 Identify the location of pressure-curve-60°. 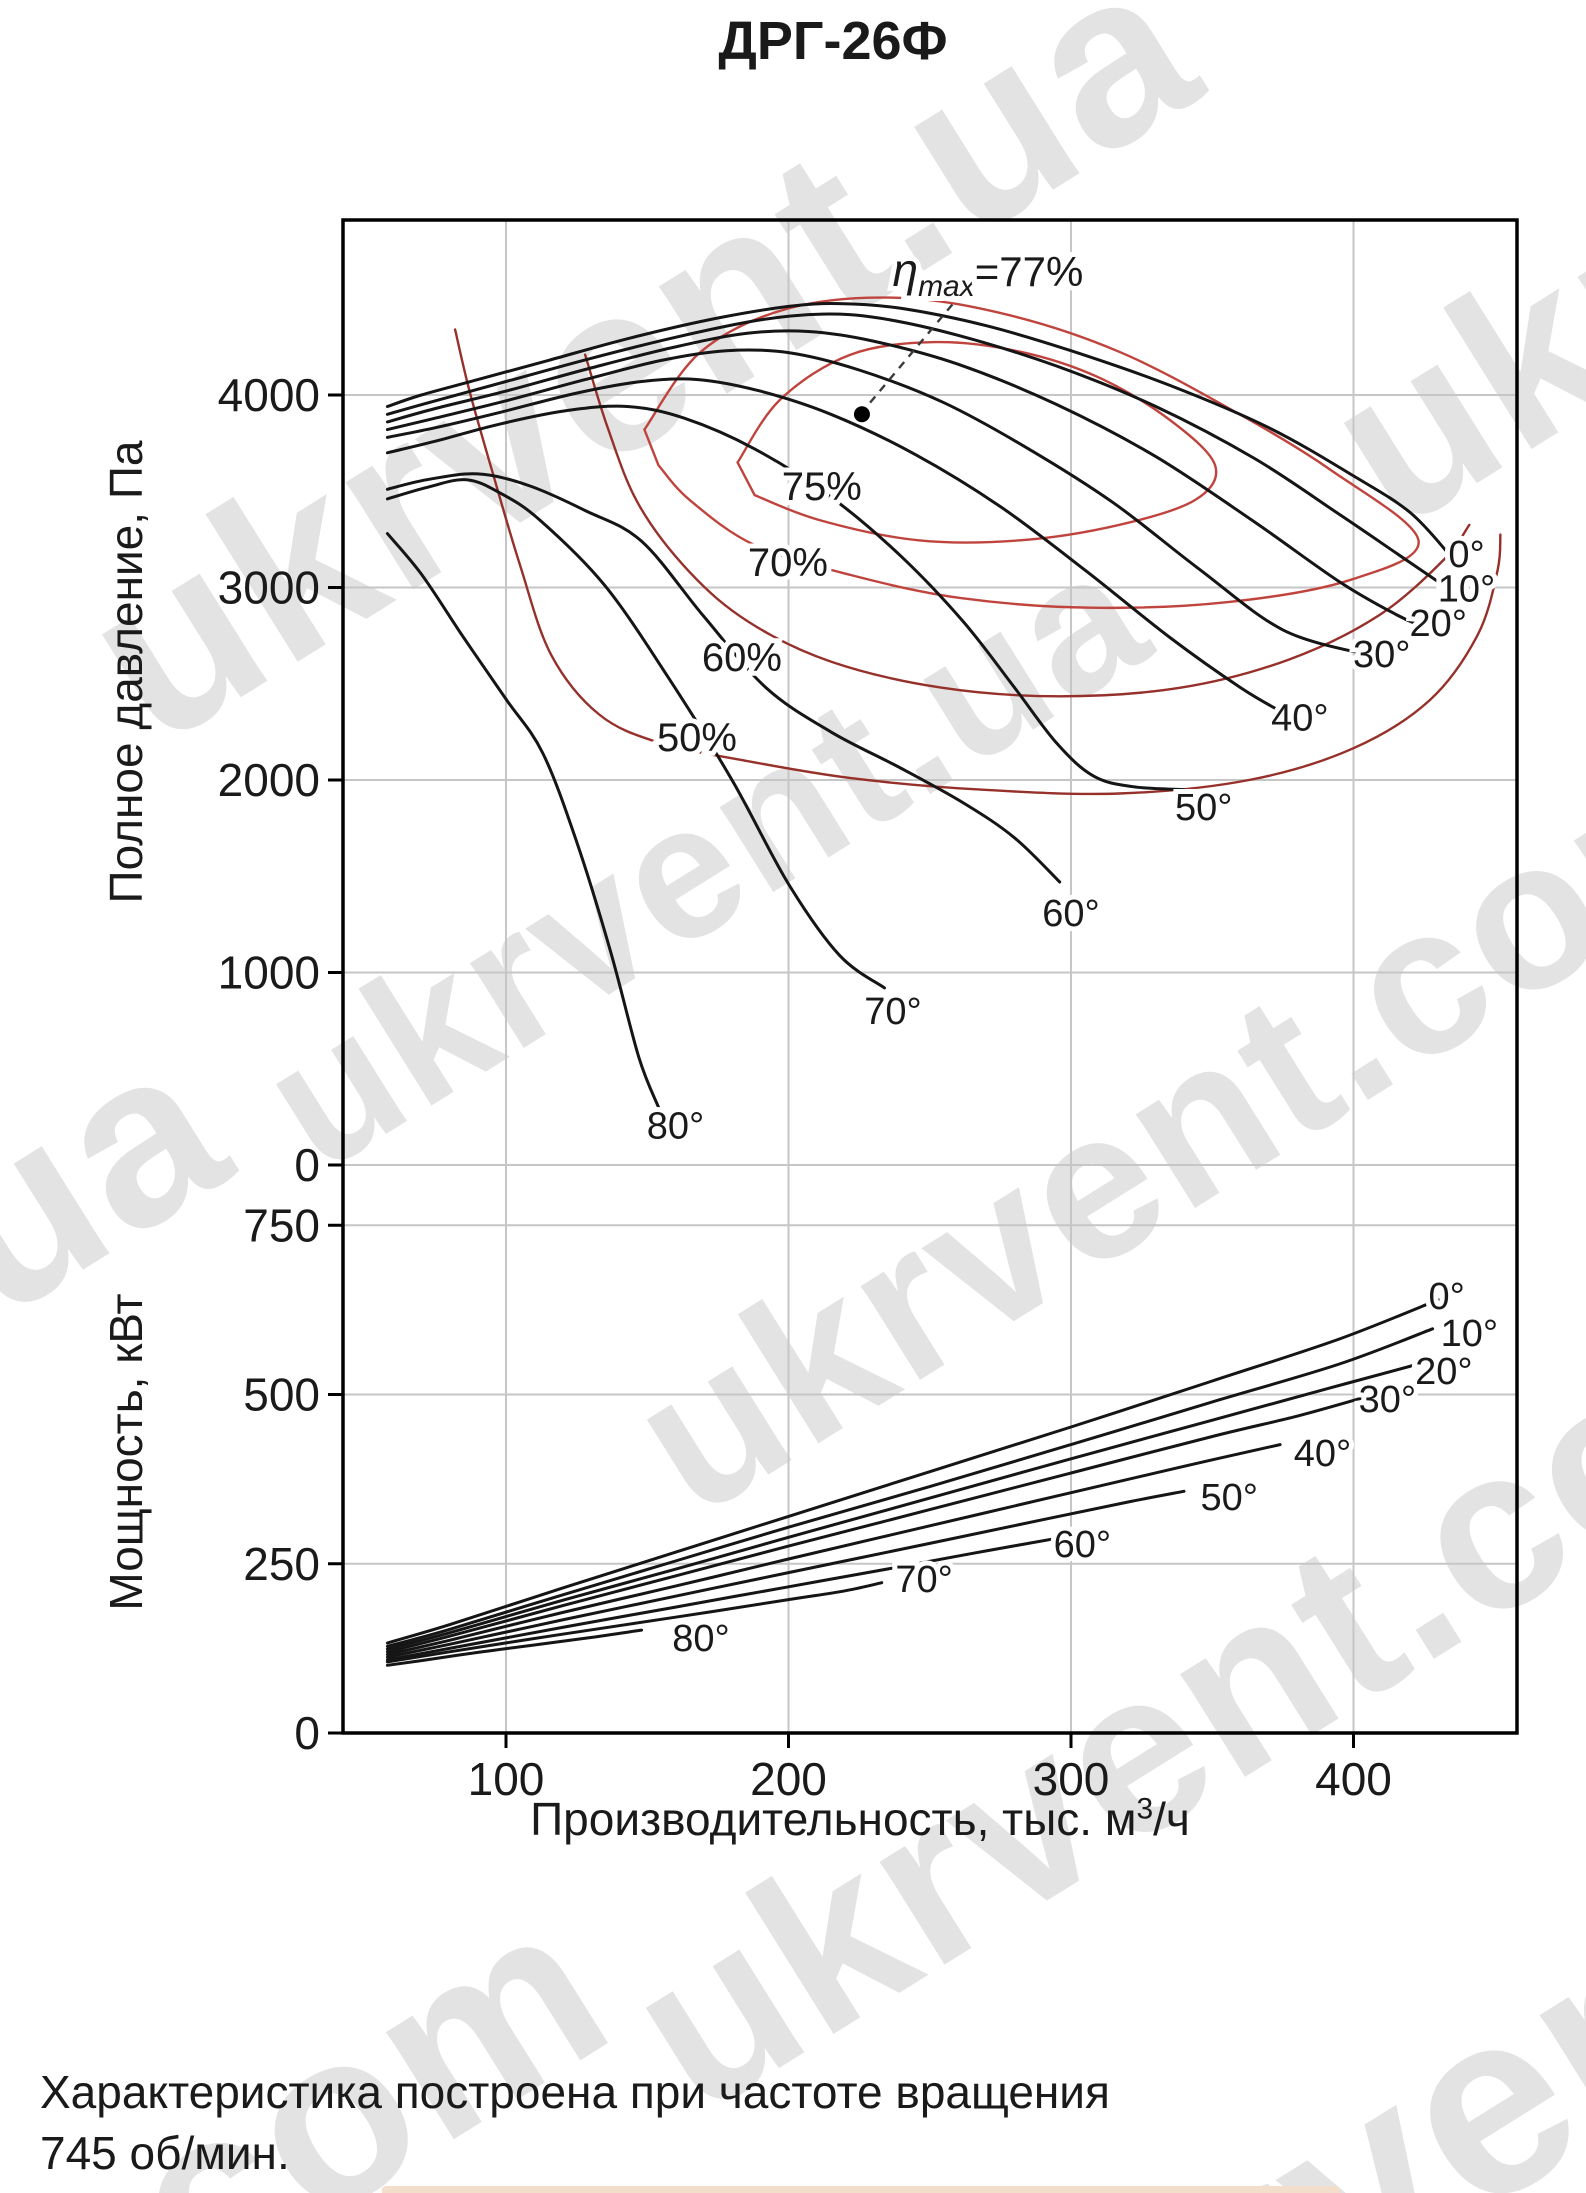
(723, 678).